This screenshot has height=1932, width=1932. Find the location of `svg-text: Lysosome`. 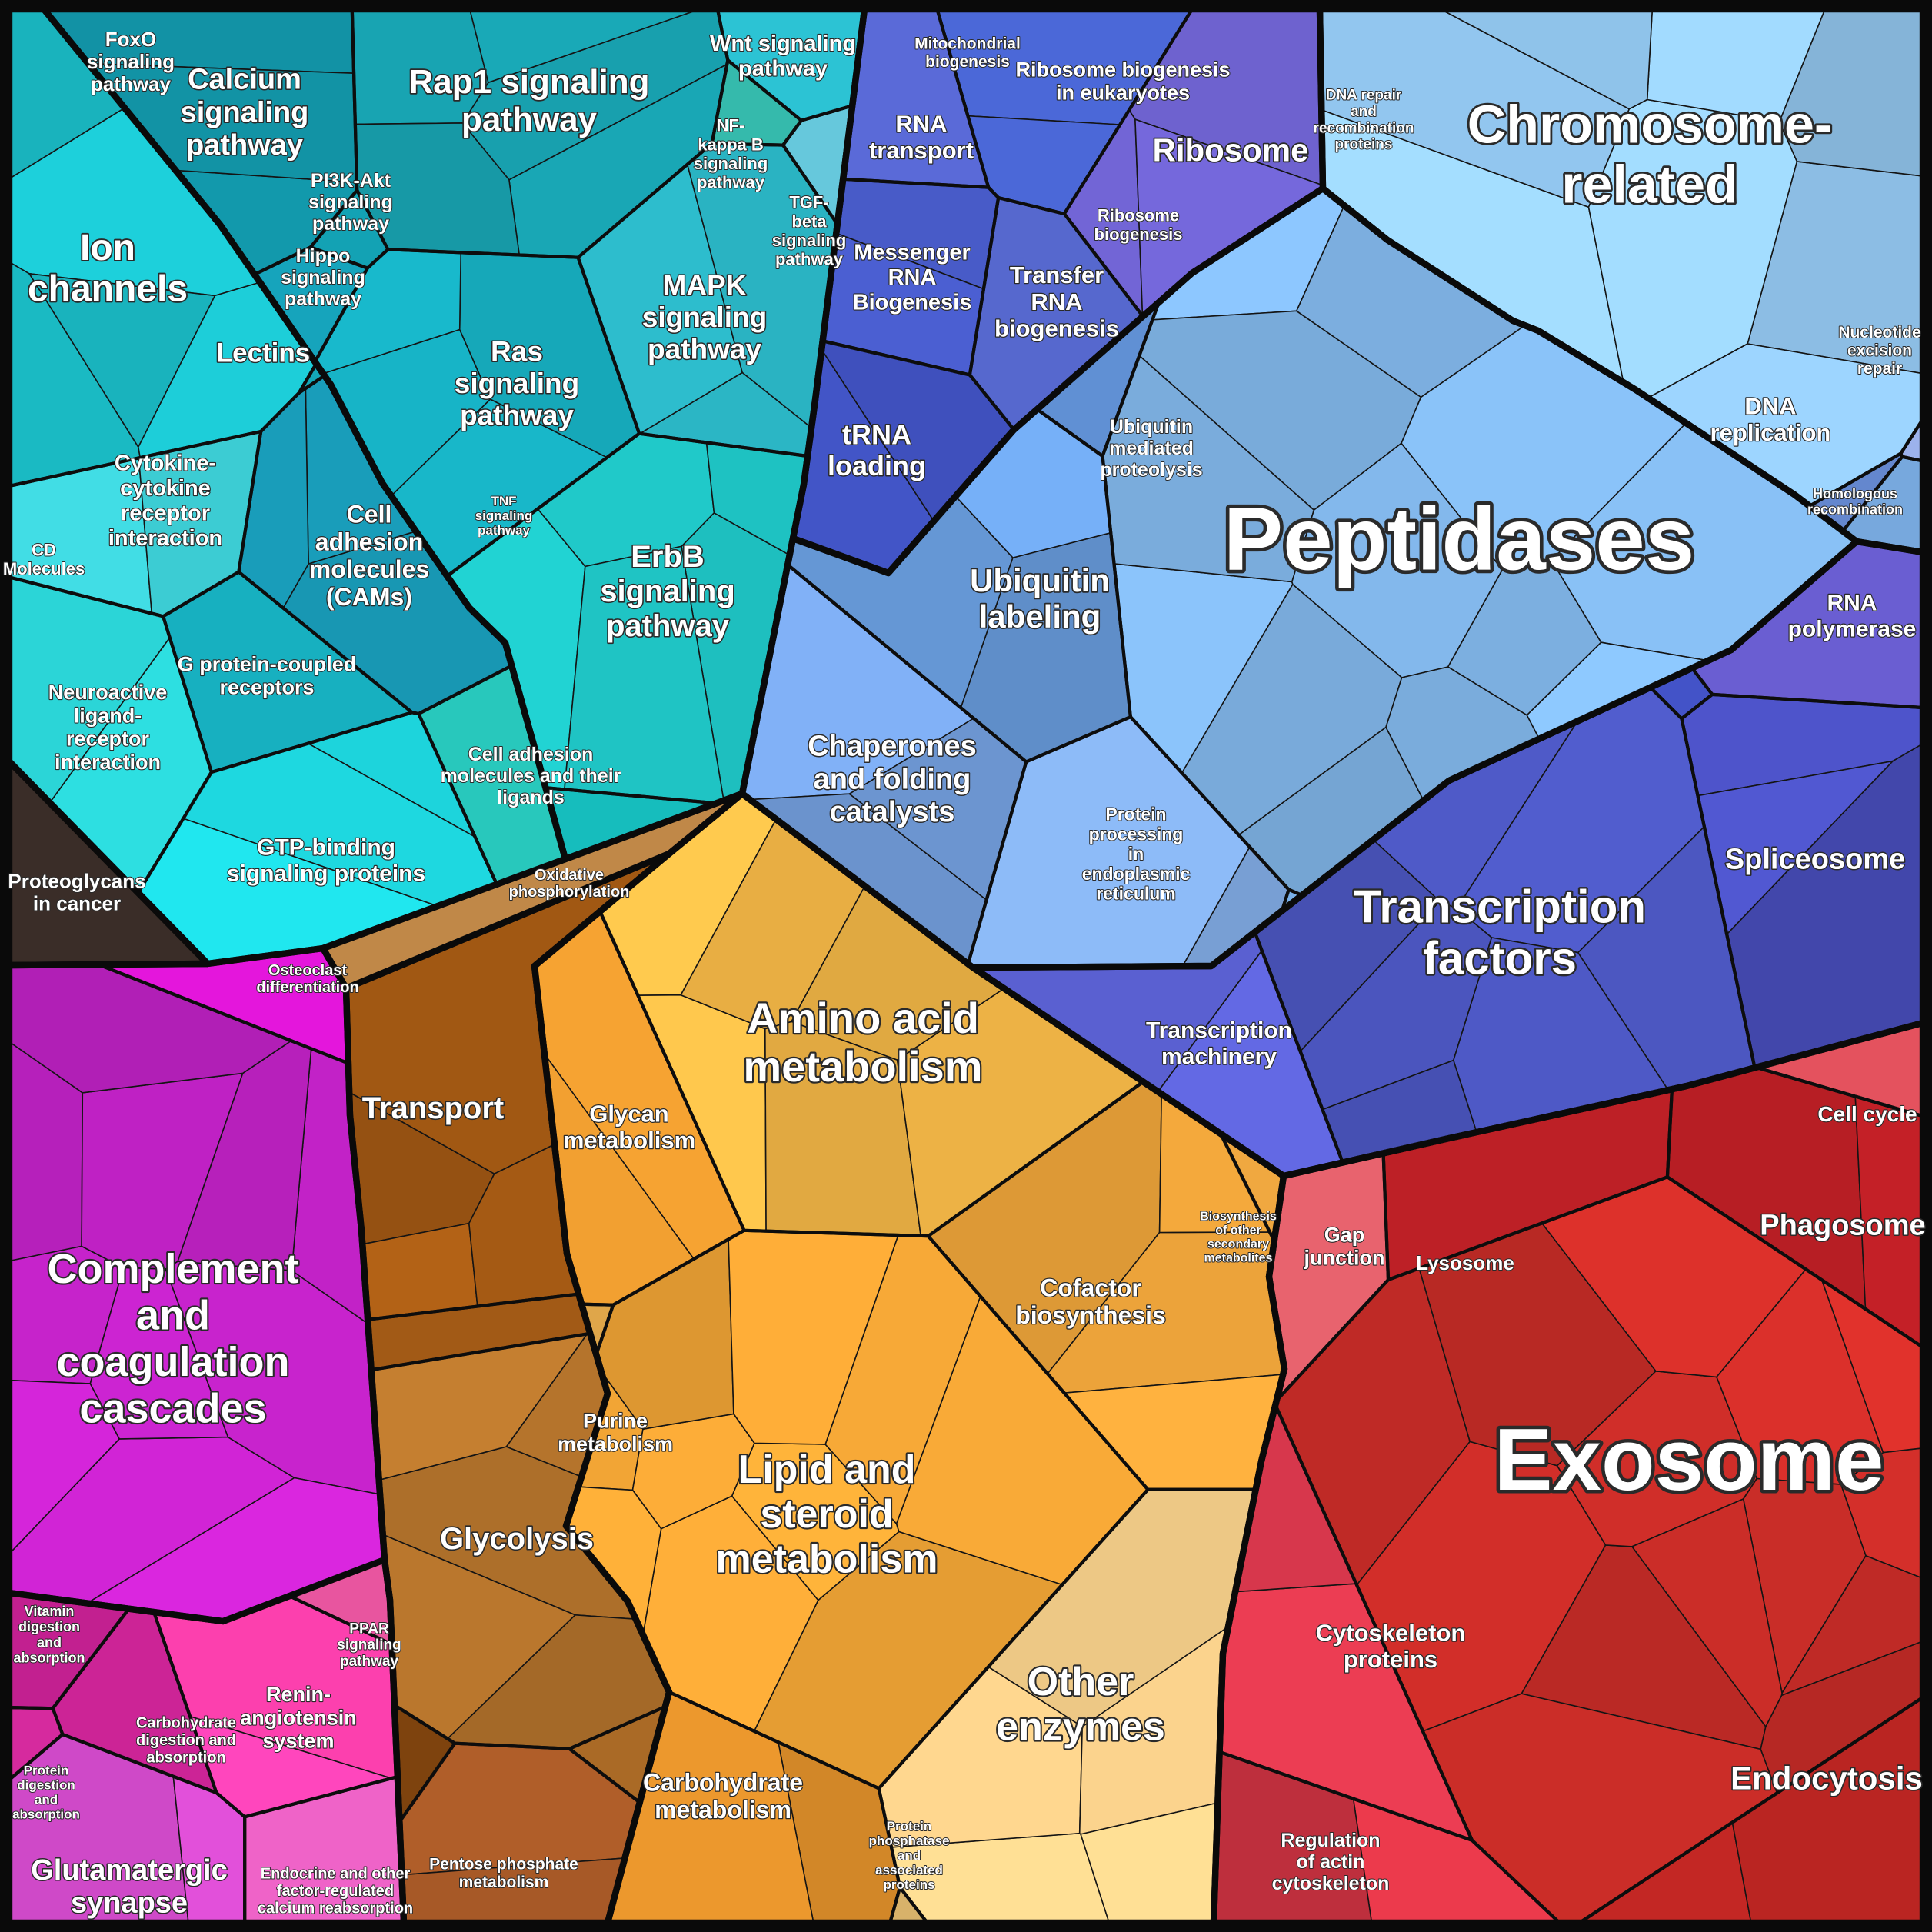

svg-text: Lysosome is located at coordinates (1465, 1262).